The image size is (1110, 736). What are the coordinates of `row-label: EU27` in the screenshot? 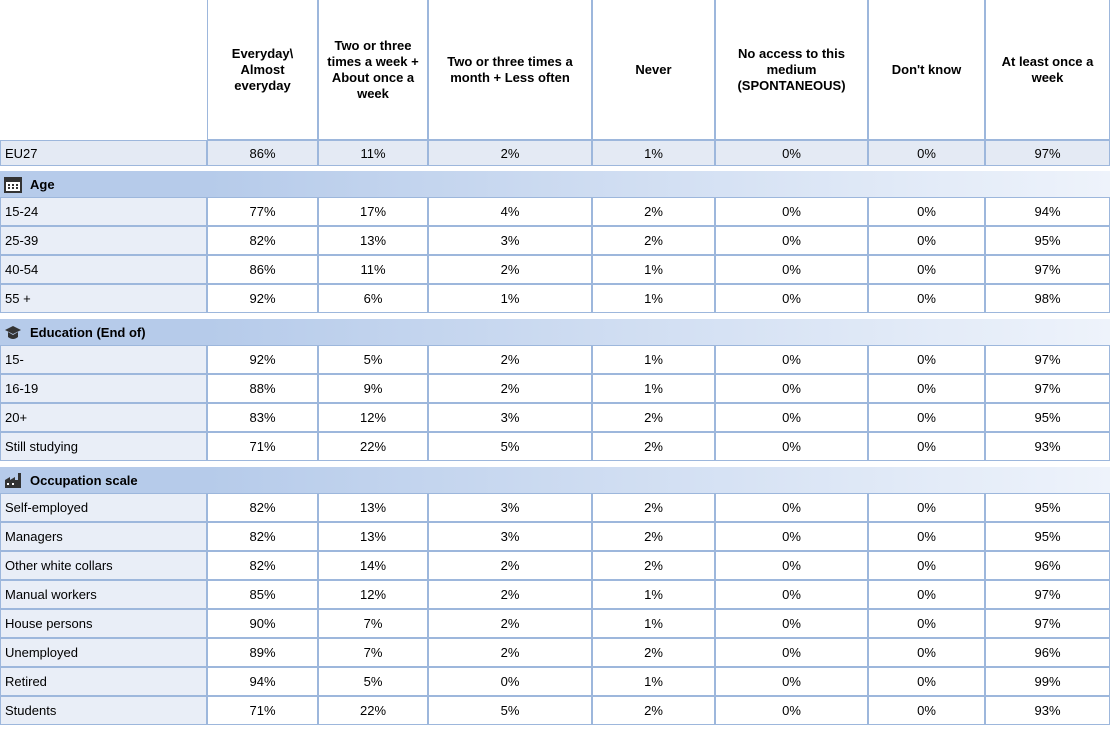 It's located at (103, 153).